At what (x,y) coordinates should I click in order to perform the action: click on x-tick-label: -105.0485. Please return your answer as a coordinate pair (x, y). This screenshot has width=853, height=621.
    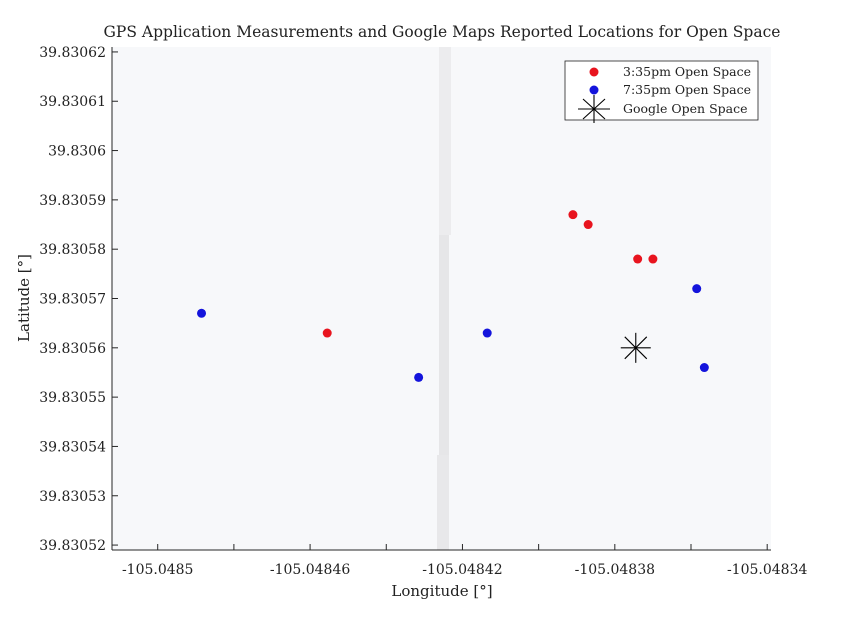
    Looking at the image, I should click on (158, 570).